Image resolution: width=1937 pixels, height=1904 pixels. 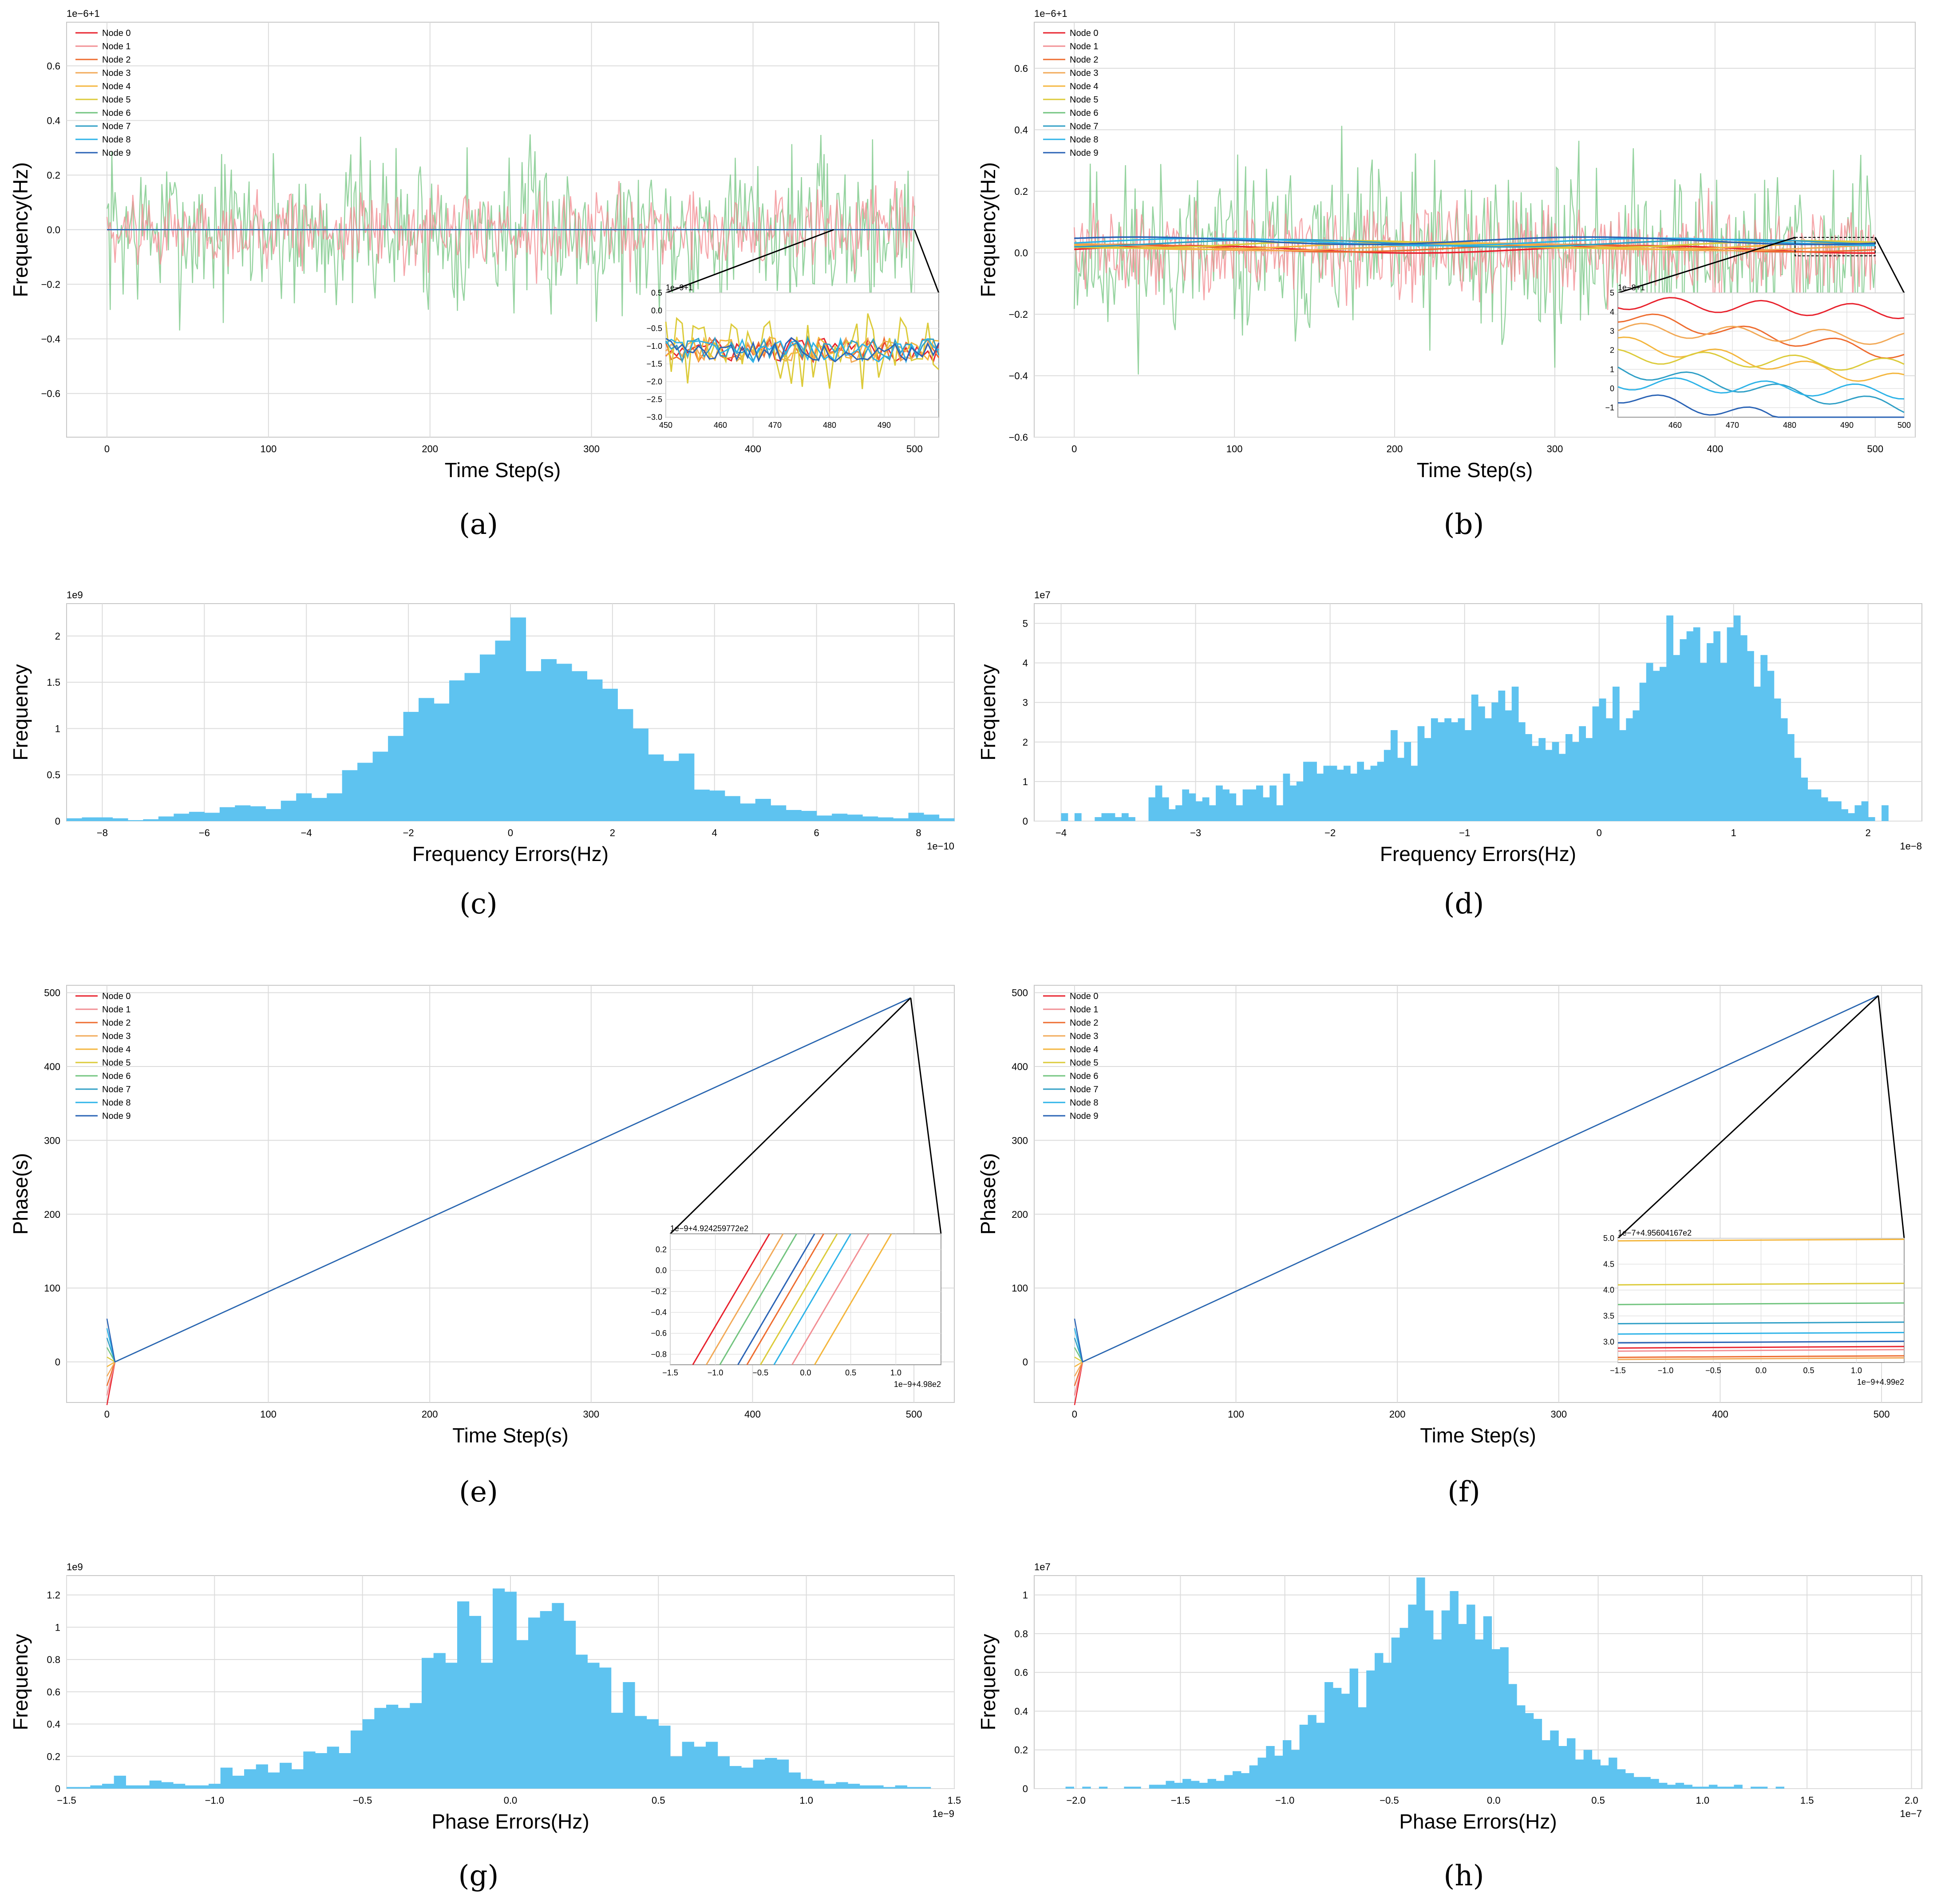 What do you see at coordinates (940, 846) in the screenshot?
I see `x-exponent-label: 1e−10` at bounding box center [940, 846].